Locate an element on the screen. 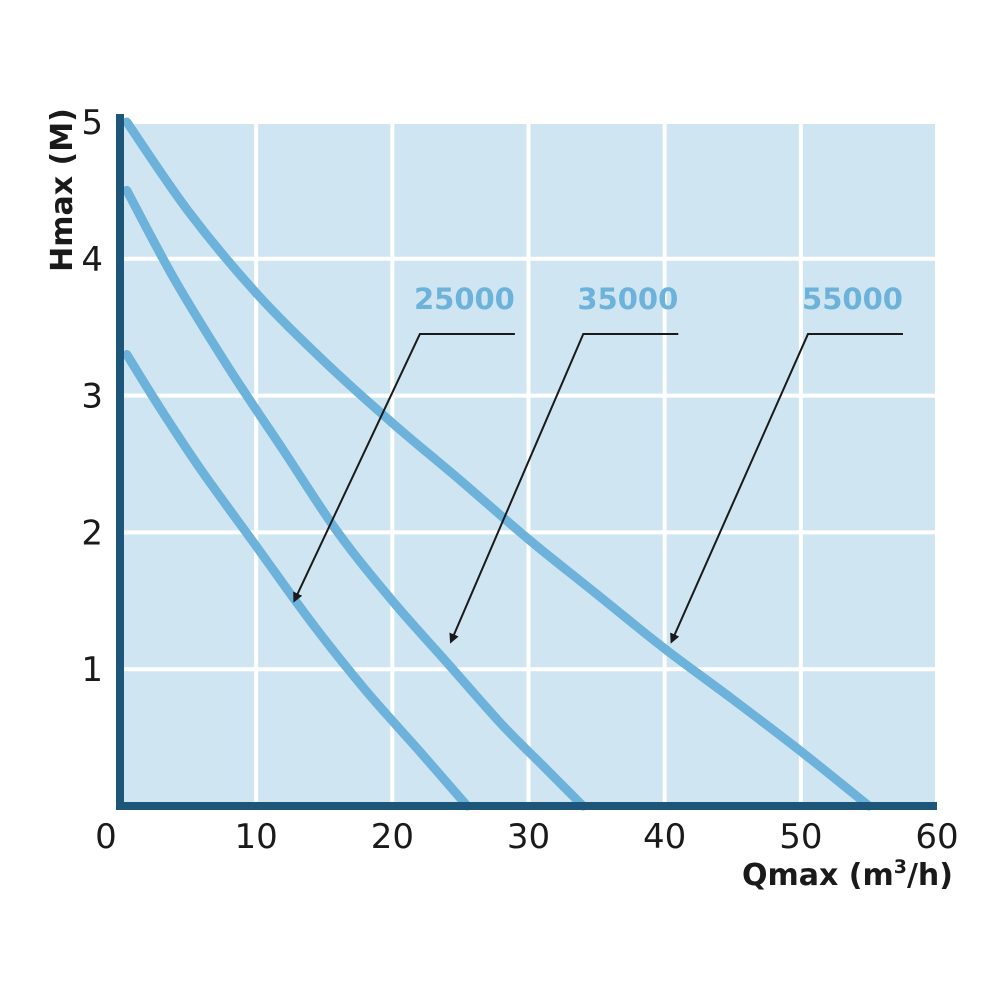 The width and height of the screenshot is (1000, 1000). series-label-55000: 55000 is located at coordinates (852, 299).